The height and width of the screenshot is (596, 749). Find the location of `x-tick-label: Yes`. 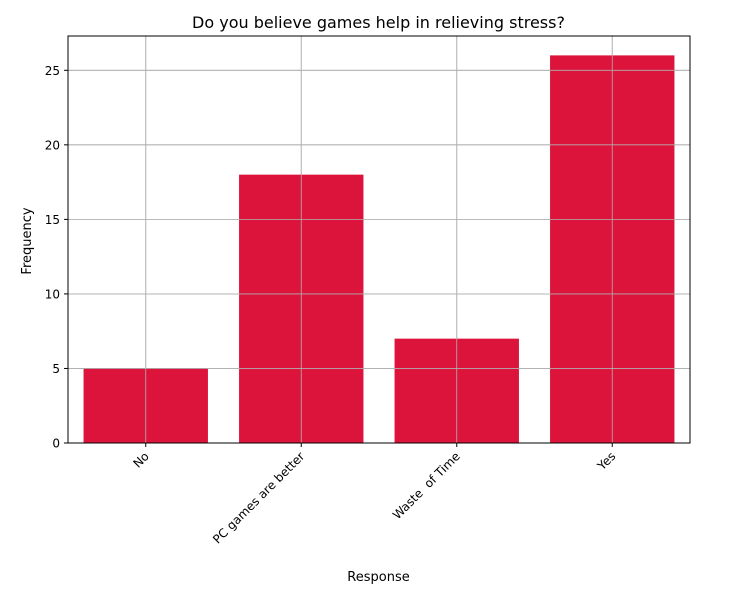

x-tick-label: Yes is located at coordinates (606, 461).